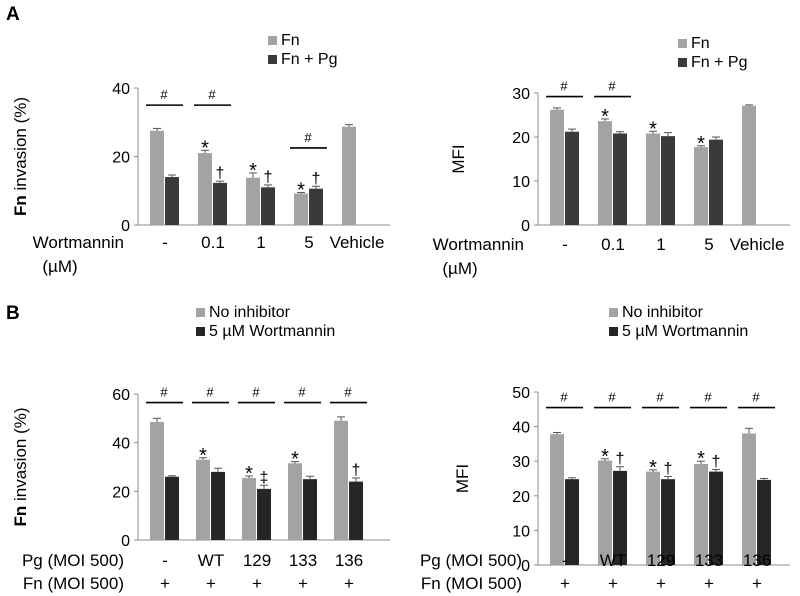 The width and height of the screenshot is (800, 596). I want to click on y-tick-label: 50, so click(521, 393).